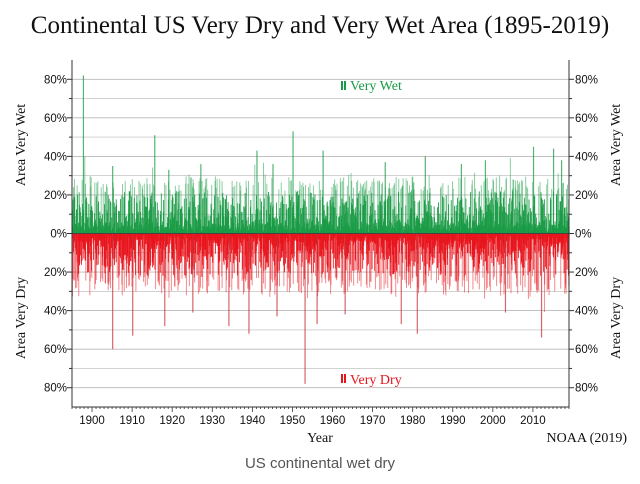 This screenshot has width=640, height=484. I want to click on y-tick-label-right: 40%, so click(586, 312).